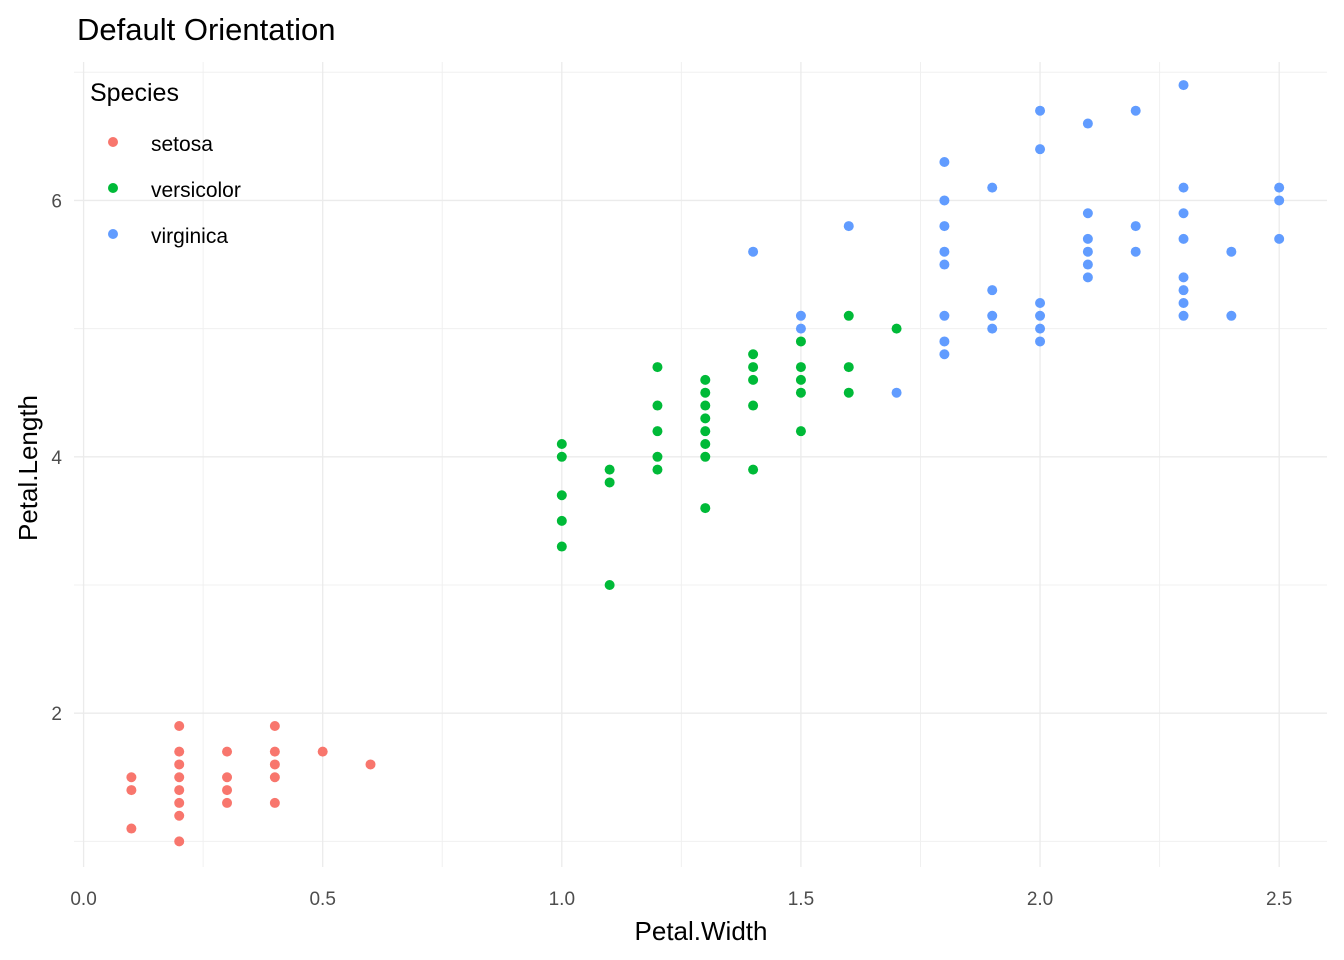 Image resolution: width=1344 pixels, height=960 pixels. Describe the element at coordinates (134, 93) in the screenshot. I see `legend-title: Species` at that location.